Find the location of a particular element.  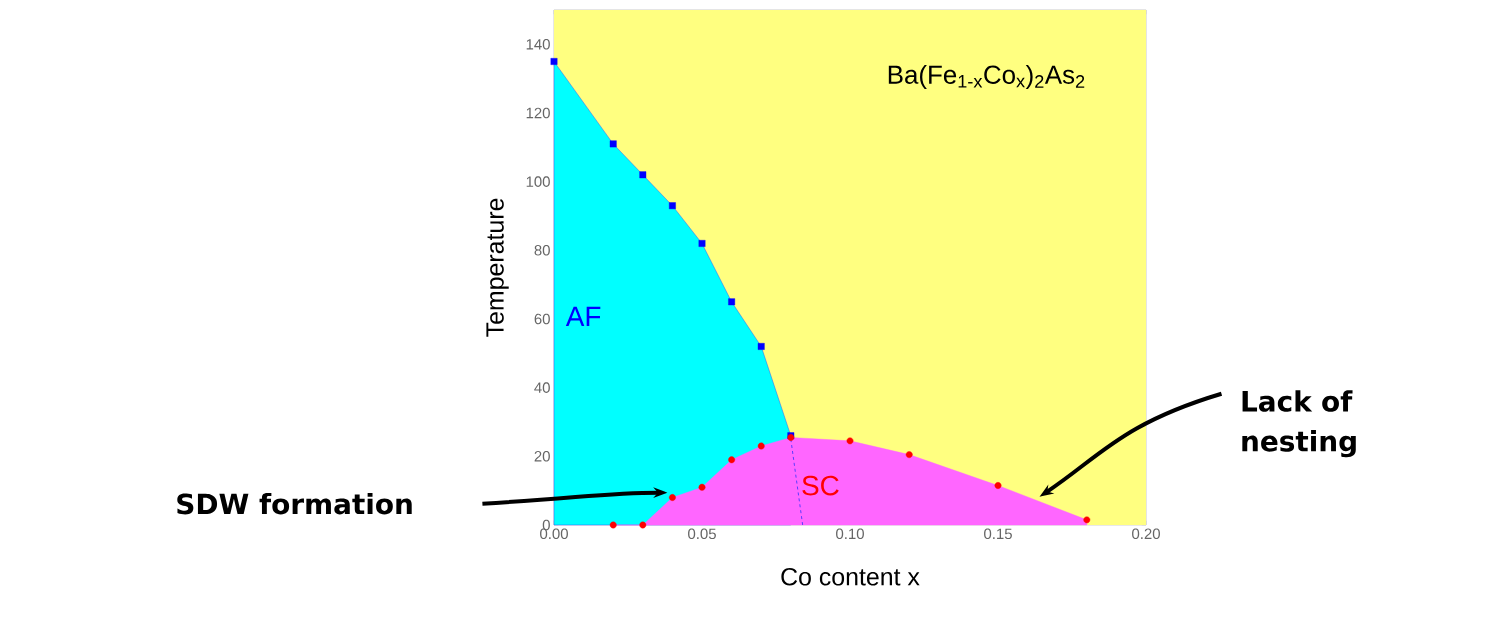

x-tick-label: 0.15 is located at coordinates (998, 534).